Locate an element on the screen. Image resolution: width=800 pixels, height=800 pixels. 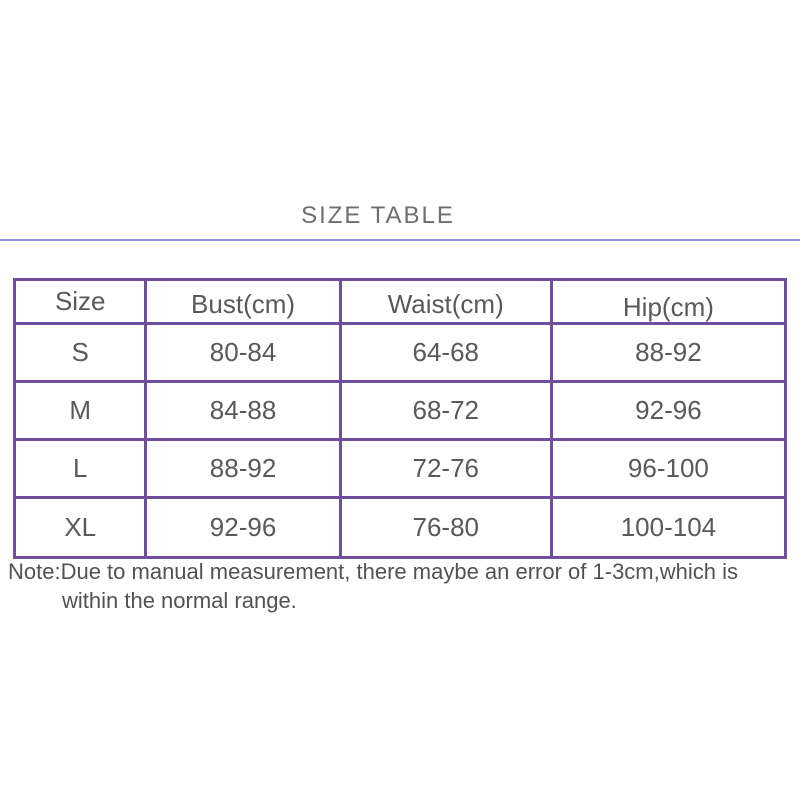
header-cell-size: Size is located at coordinates (80, 301).